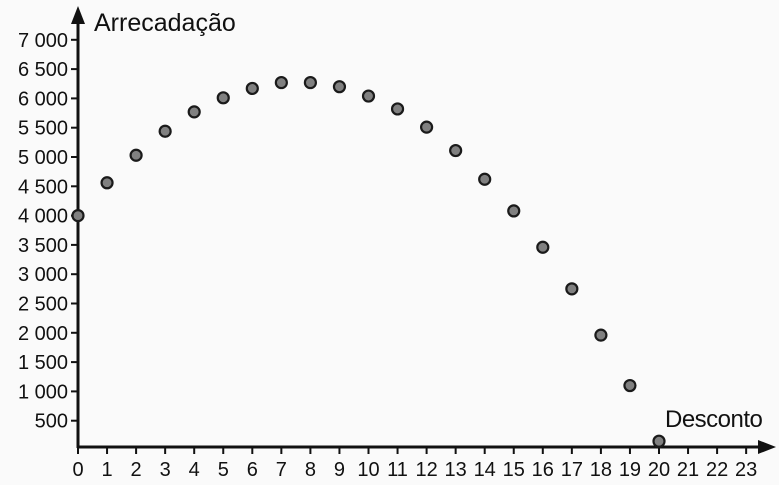  I want to click on y-tick-label: 7 000, so click(43, 41).